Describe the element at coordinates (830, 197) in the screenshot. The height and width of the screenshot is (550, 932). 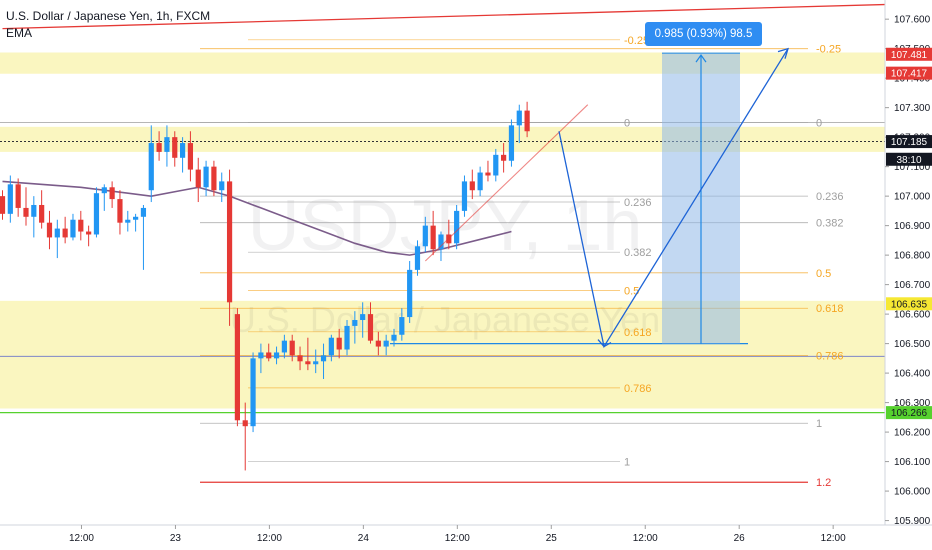
I see `fib-upper-label: 0.236` at that location.